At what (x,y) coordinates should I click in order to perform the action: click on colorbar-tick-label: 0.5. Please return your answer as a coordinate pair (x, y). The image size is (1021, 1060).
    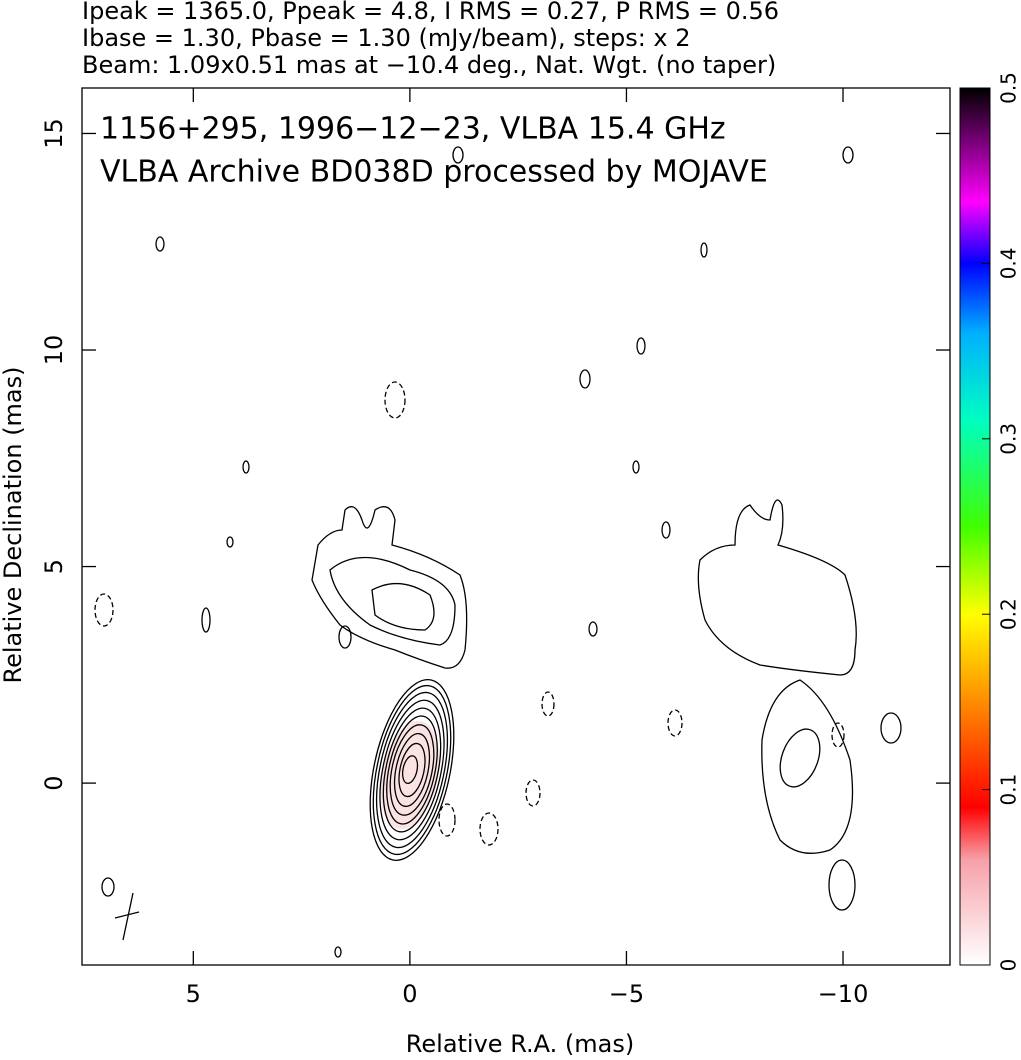
    Looking at the image, I should click on (1009, 88).